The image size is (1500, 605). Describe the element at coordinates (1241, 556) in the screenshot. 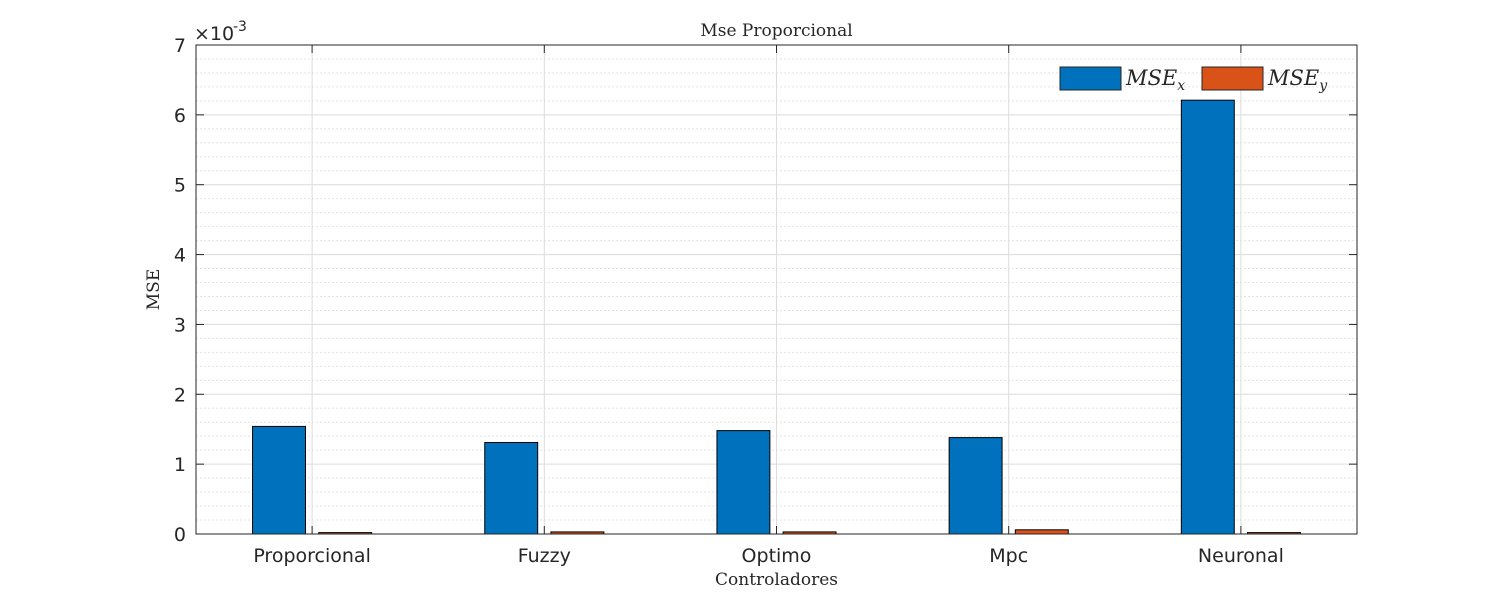

I see `x-tick-label-neuronal: Neuronal` at that location.